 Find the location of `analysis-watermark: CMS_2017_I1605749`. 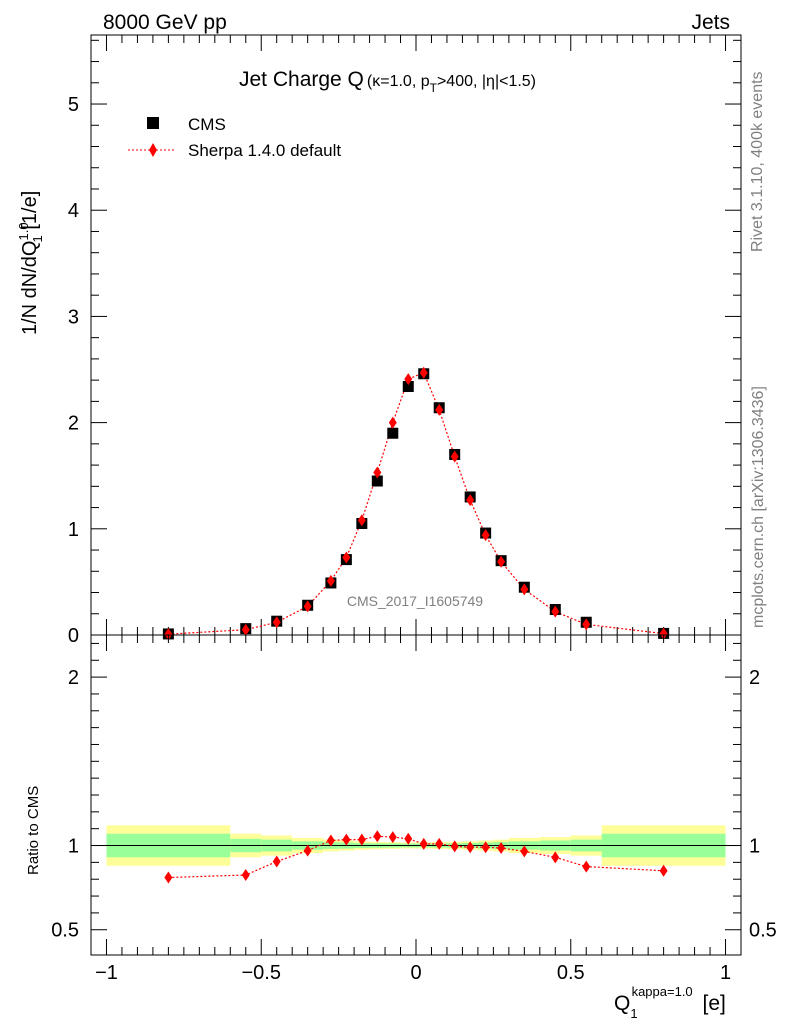

analysis-watermark: CMS_2017_I1605749 is located at coordinates (415, 601).